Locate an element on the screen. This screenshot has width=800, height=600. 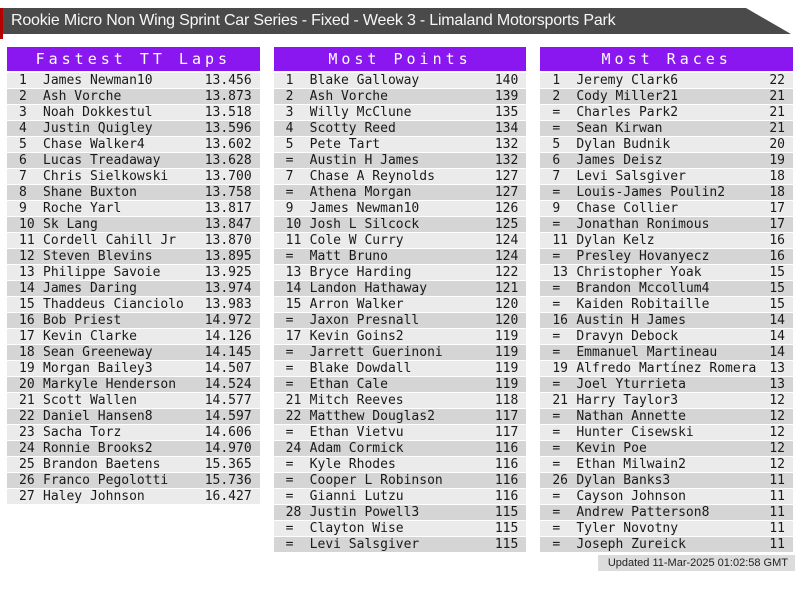
driver-name-cell: Kaiden Robitaille is located at coordinates (643, 304).